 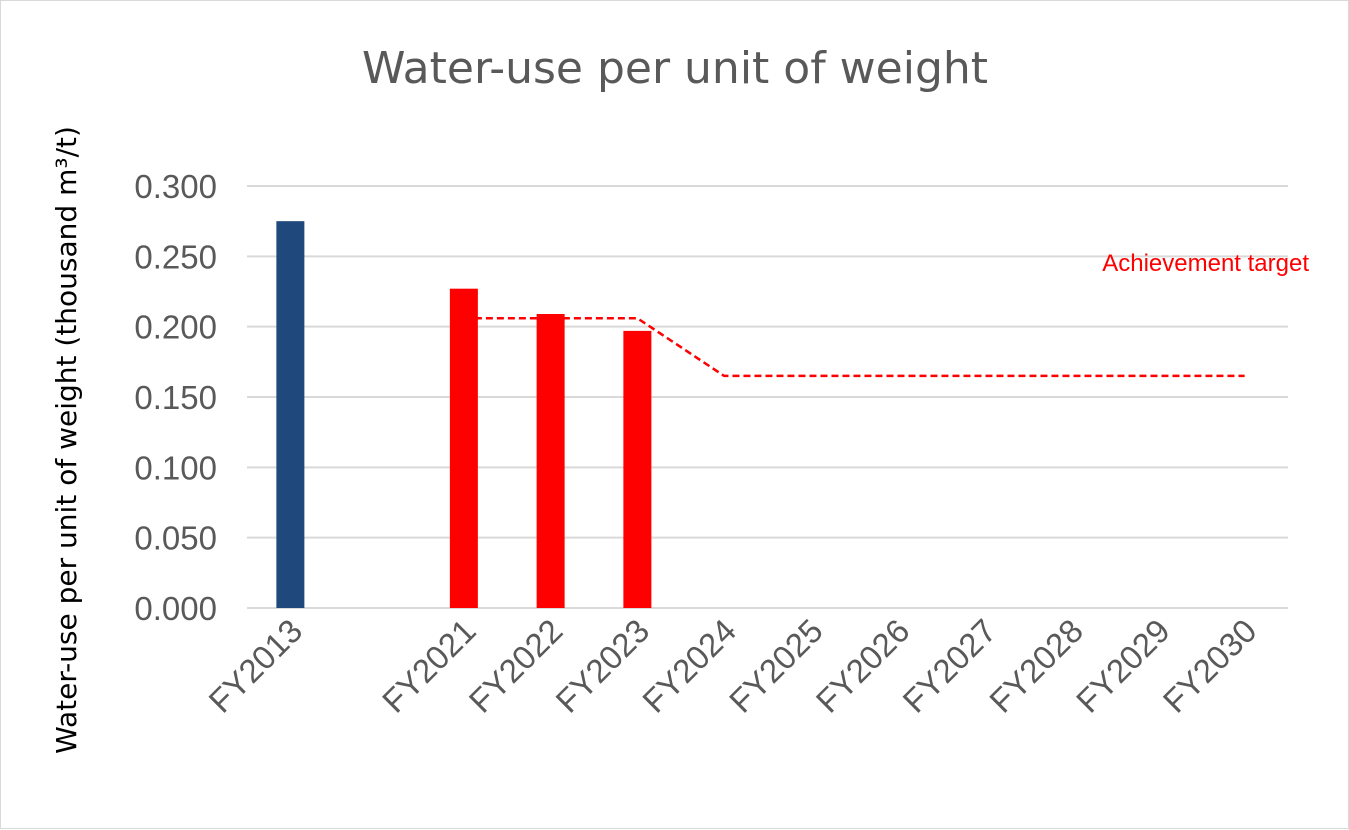 What do you see at coordinates (1123, 666) in the screenshot?
I see `x-tick-label: FY2029` at bounding box center [1123, 666].